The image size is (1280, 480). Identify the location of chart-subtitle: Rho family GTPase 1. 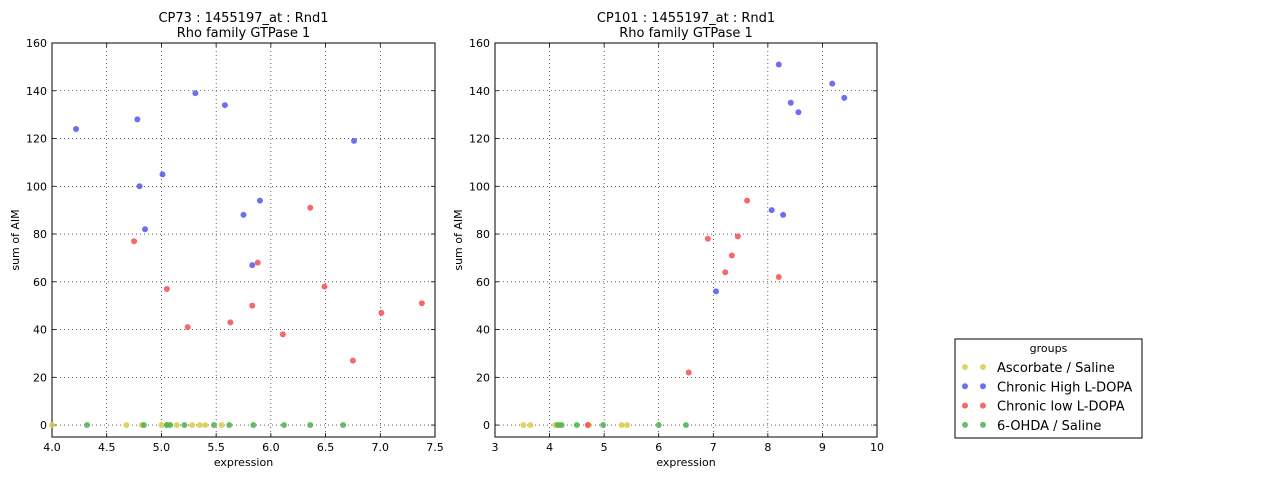
(686, 33).